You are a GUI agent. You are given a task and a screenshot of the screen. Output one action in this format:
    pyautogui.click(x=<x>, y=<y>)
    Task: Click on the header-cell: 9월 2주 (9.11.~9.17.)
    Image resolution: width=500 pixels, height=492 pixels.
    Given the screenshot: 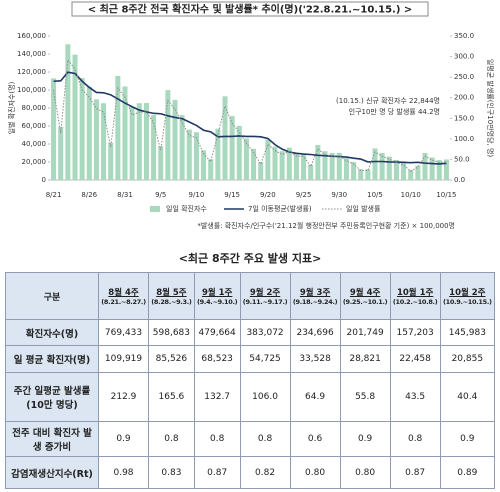 What is the action you would take?
    pyautogui.click(x=265, y=296)
    